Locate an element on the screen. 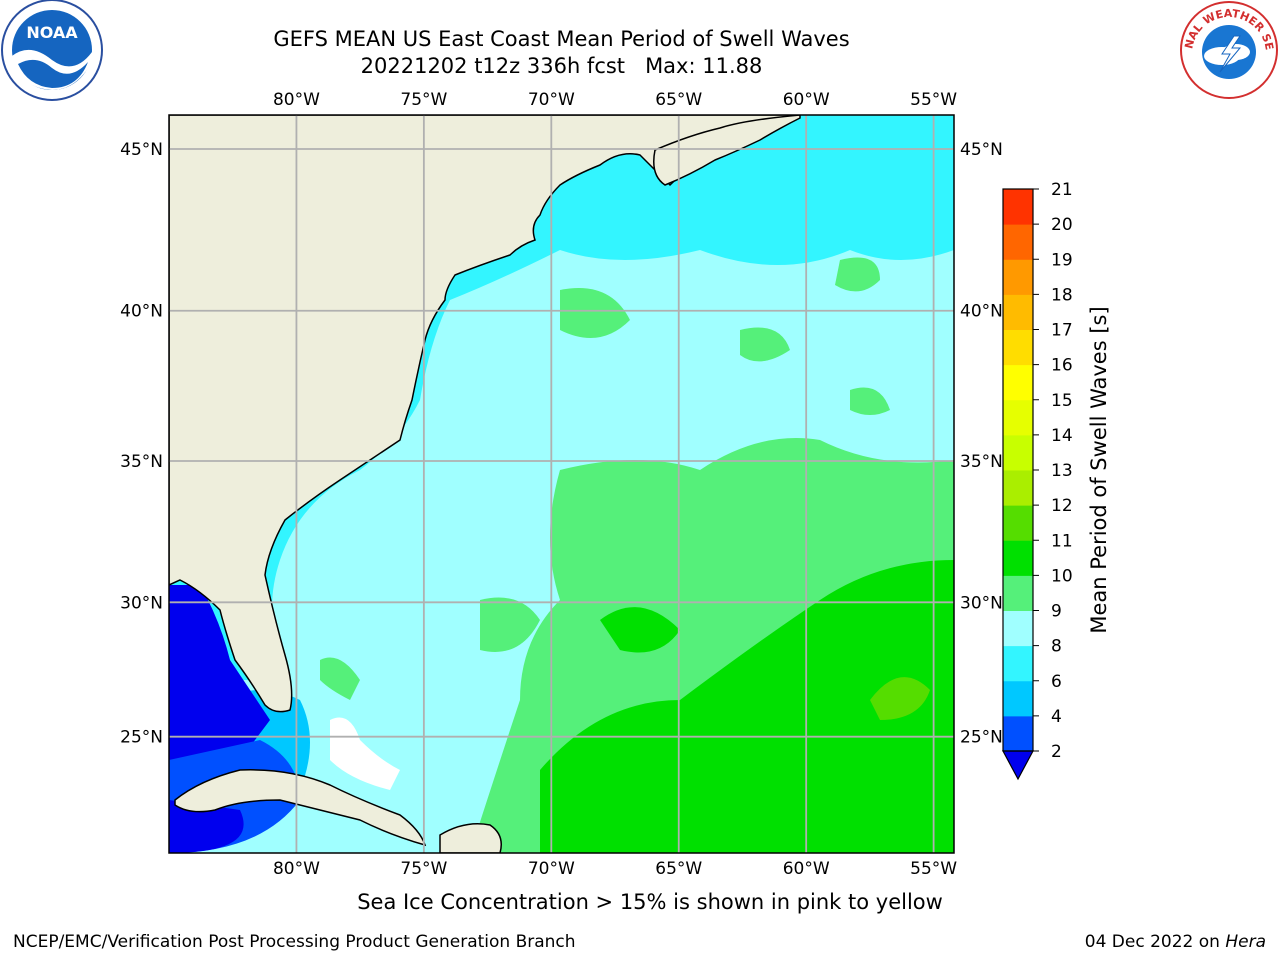  lon-label-bottom: 75°W is located at coordinates (423, 869).